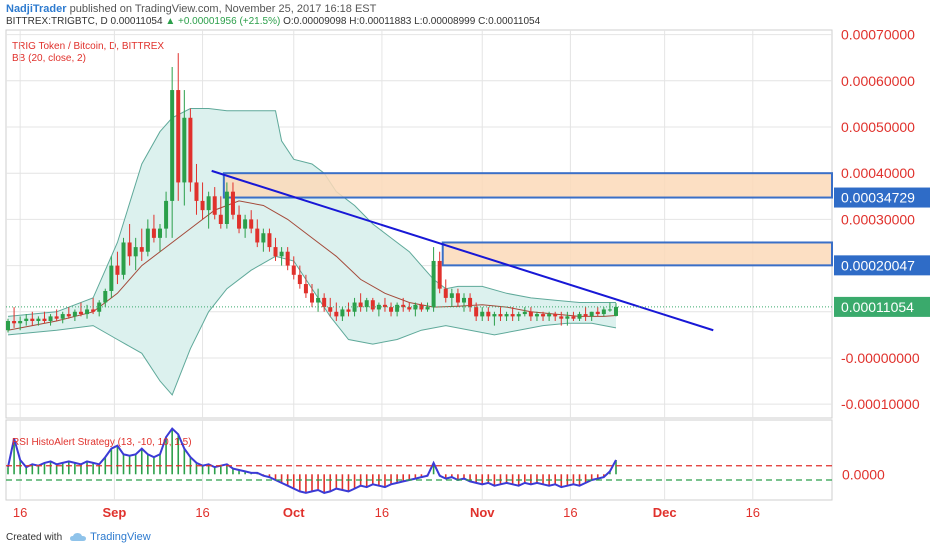 Image resolution: width=932 pixels, height=550 pixels. I want to click on author-name: NadjiTrader, so click(36, 9).